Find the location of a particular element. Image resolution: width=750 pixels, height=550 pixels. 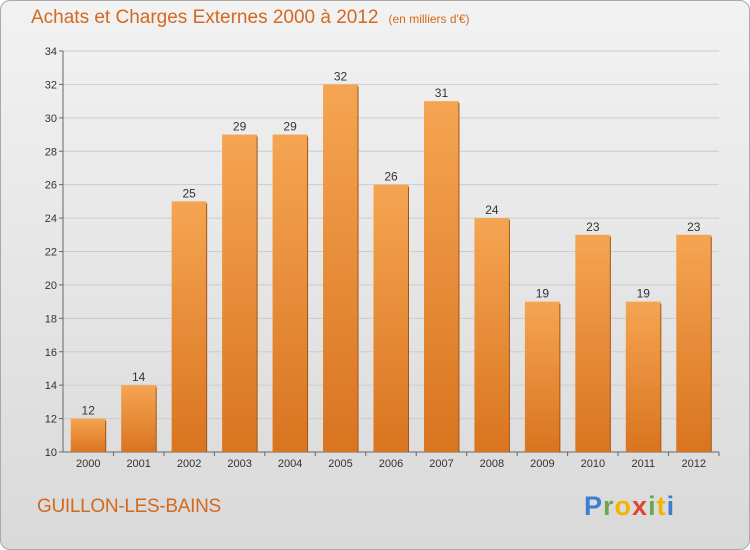

logo-letter: o is located at coordinates (623, 506).